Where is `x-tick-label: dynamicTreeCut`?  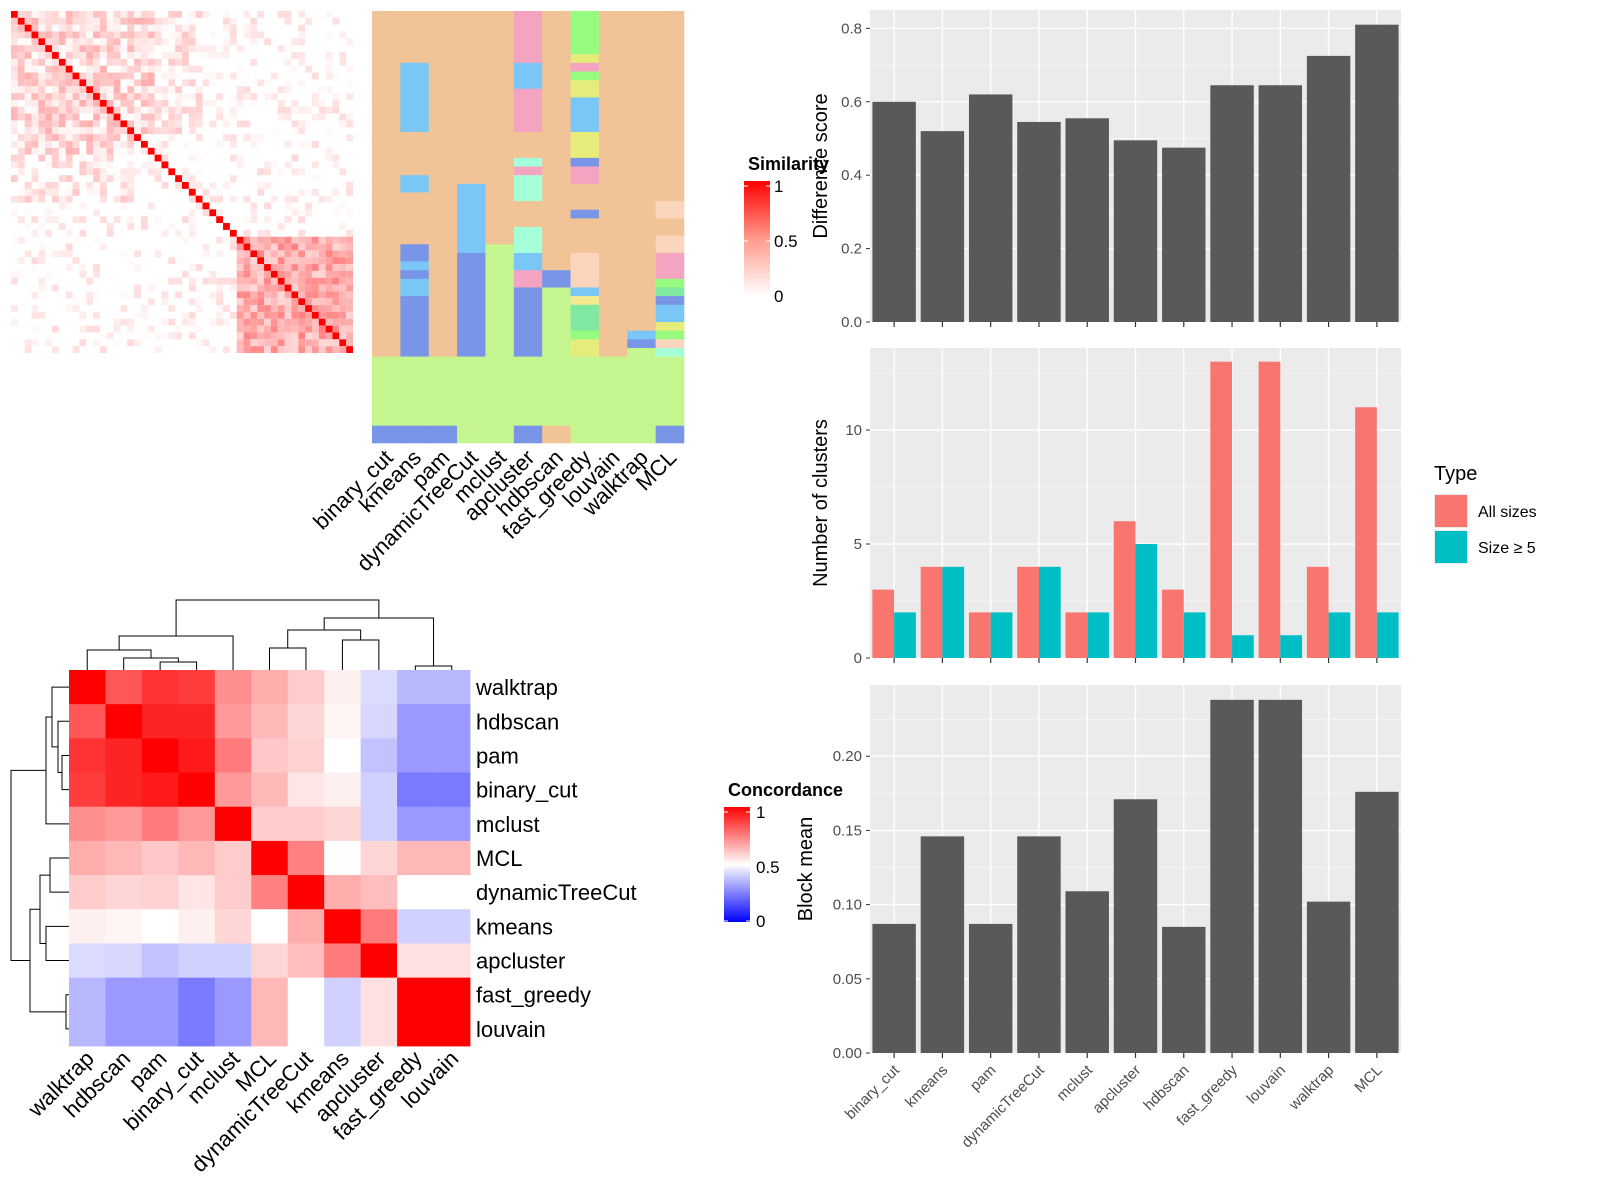
x-tick-label: dynamicTreeCut is located at coordinates (1003, 1106).